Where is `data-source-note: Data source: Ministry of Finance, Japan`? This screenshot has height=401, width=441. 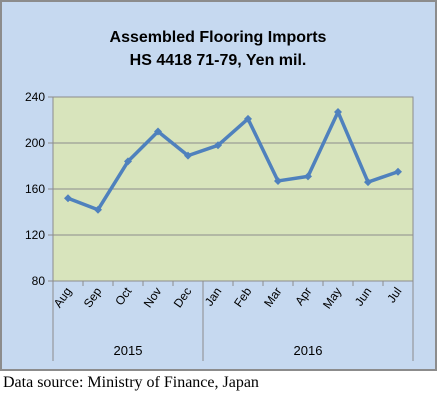 data-source-note: Data source: Ministry of Finance, Japan is located at coordinates (131, 382).